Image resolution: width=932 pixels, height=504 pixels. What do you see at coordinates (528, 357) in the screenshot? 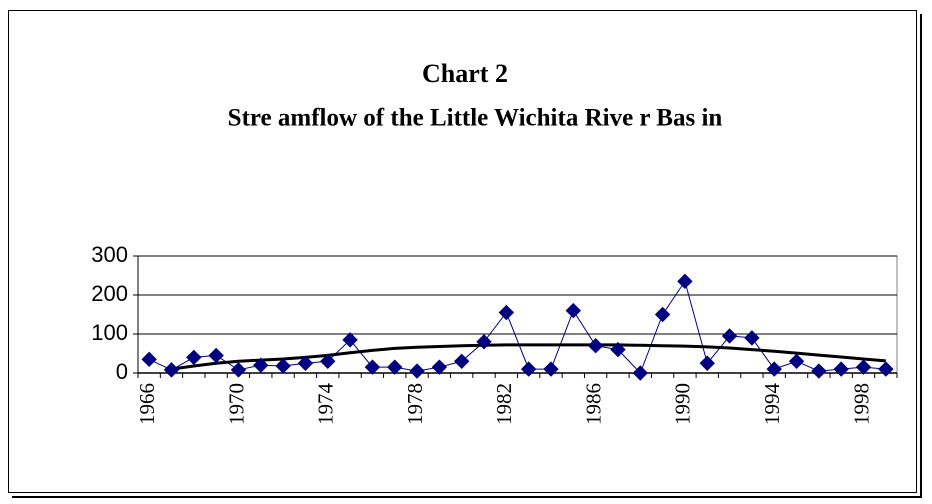
I see `trend-line` at bounding box center [528, 357].